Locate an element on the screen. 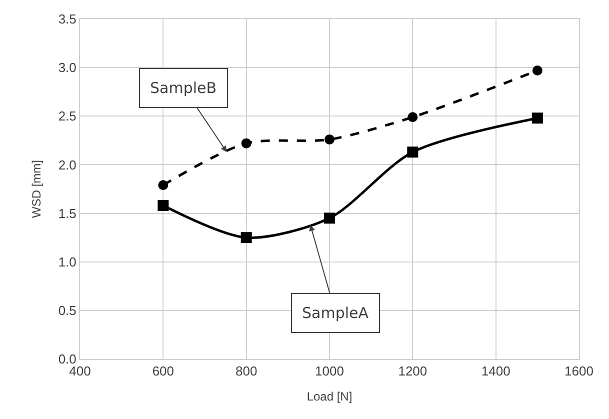  y-tick-label: 3.0 is located at coordinates (67, 68).